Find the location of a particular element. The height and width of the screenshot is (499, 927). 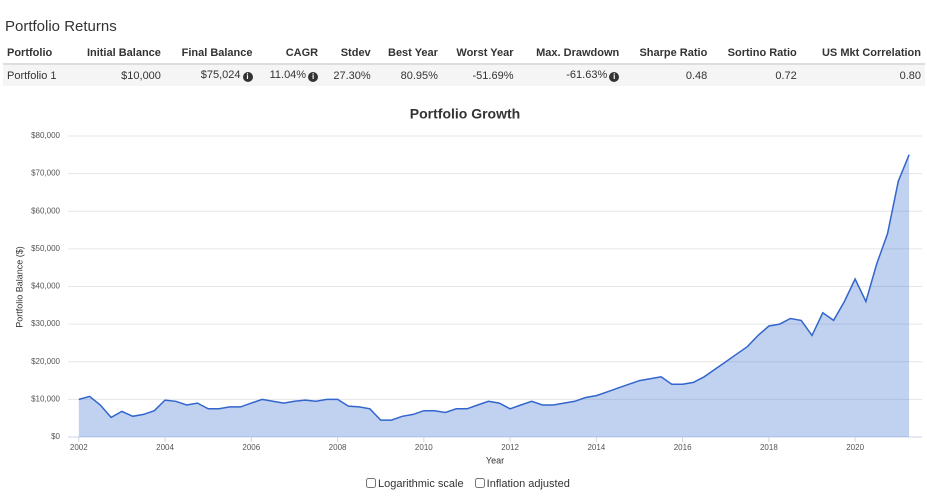

inflation-option: Inflation adjusted is located at coordinates (522, 484).